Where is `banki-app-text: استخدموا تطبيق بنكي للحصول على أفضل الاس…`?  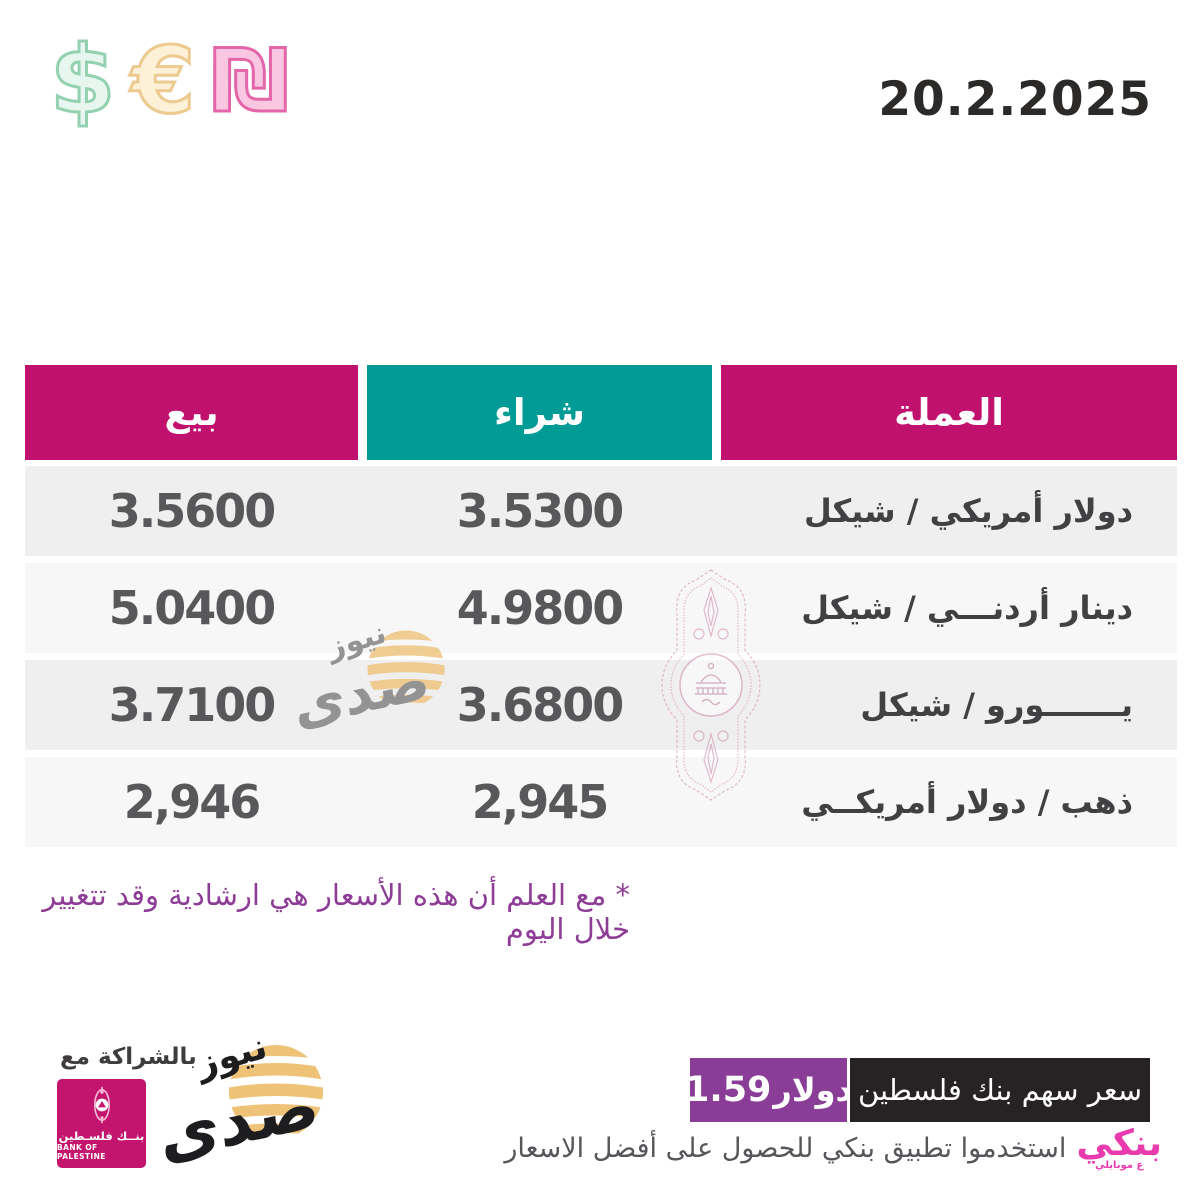
banki-app-text: استخدموا تطبيق بنكي للحصول على أفضل الاس… is located at coordinates (785, 1148).